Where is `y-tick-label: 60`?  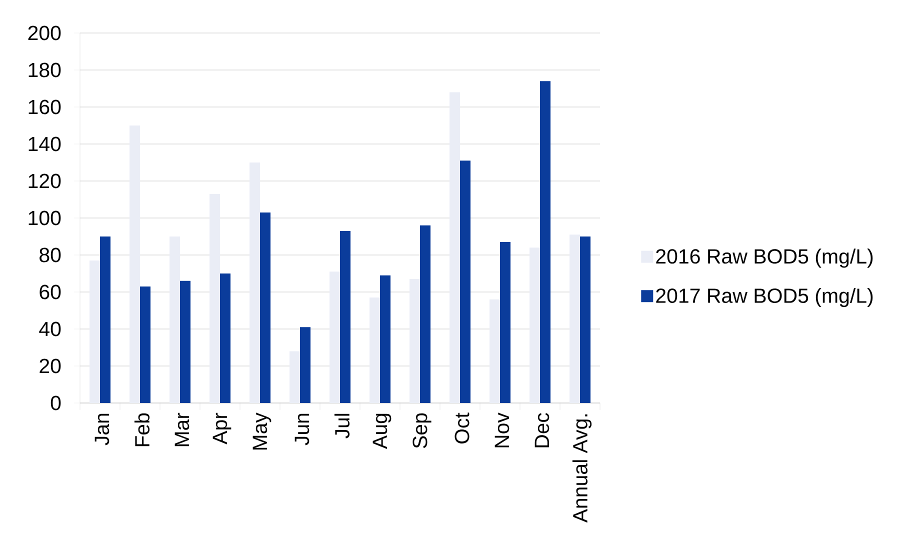 y-tick-label: 60 is located at coordinates (50, 292).